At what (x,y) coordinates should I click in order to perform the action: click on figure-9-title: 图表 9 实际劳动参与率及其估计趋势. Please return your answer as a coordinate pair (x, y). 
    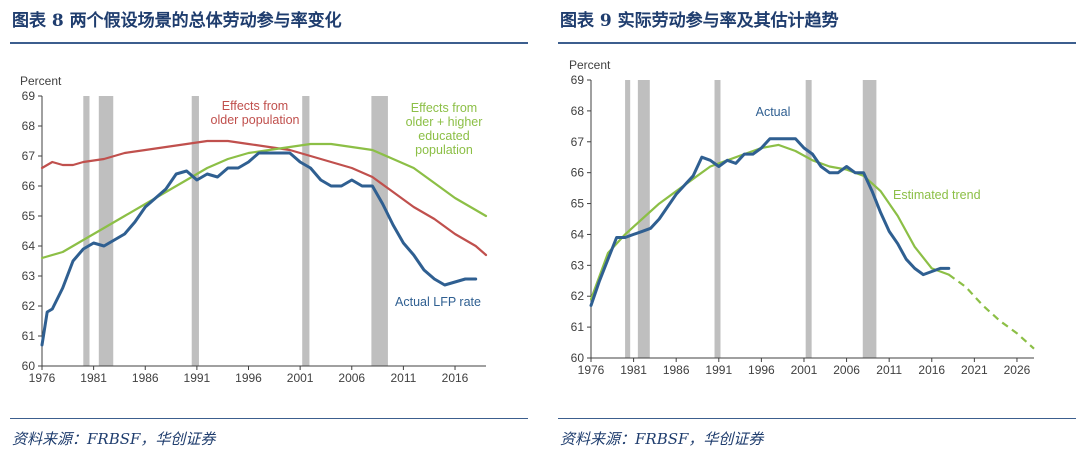
    Looking at the image, I should click on (699, 21).